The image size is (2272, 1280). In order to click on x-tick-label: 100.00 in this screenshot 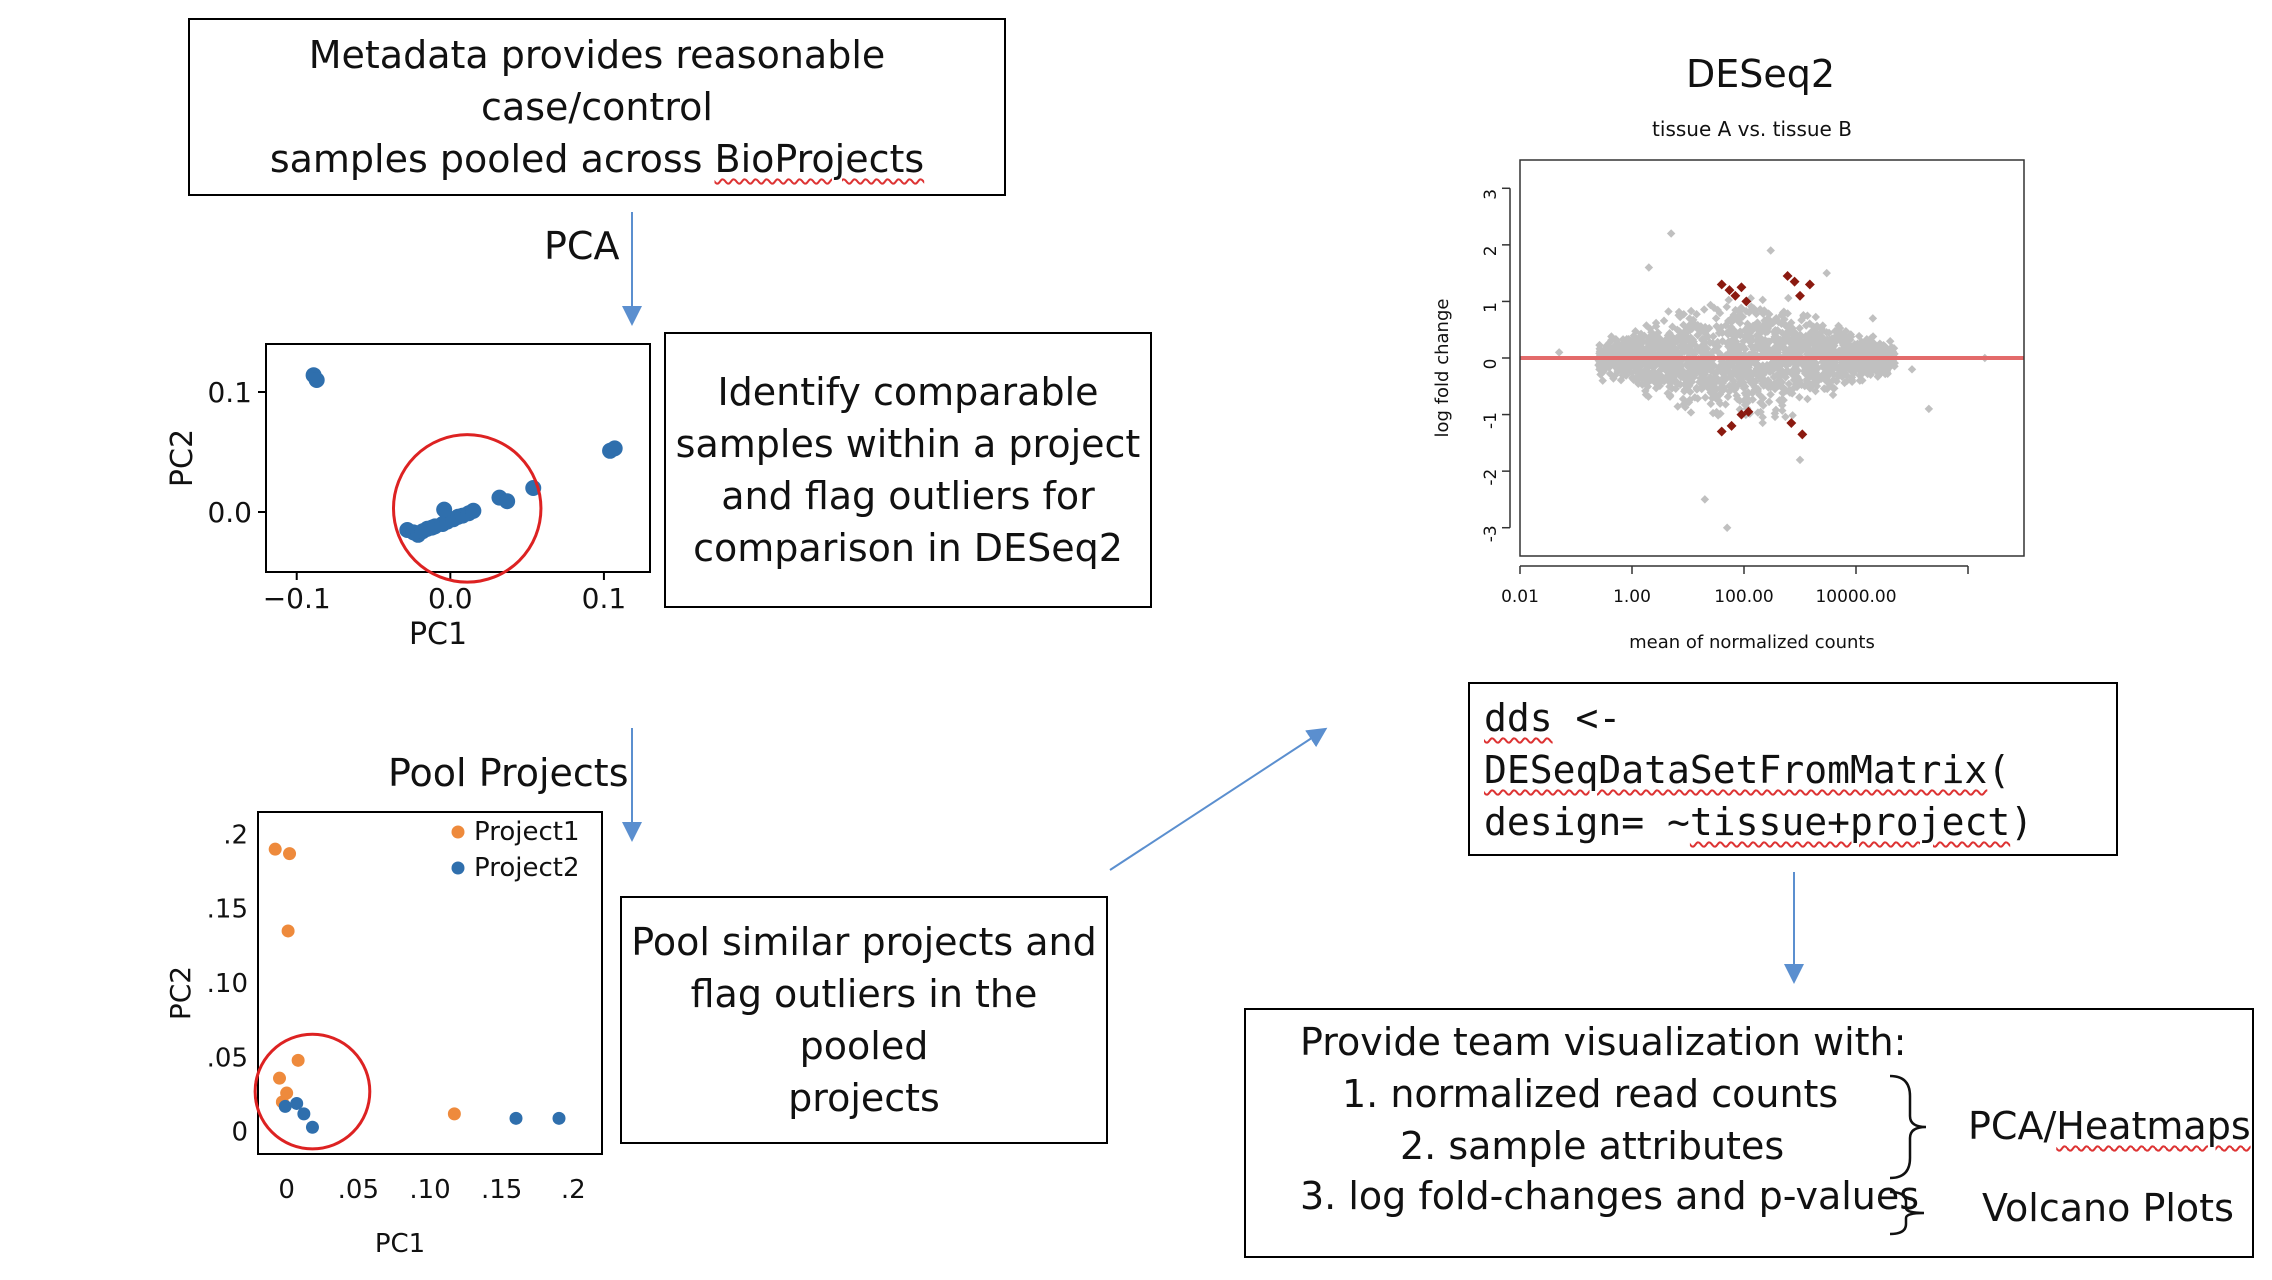, I will do `click(1743, 597)`.